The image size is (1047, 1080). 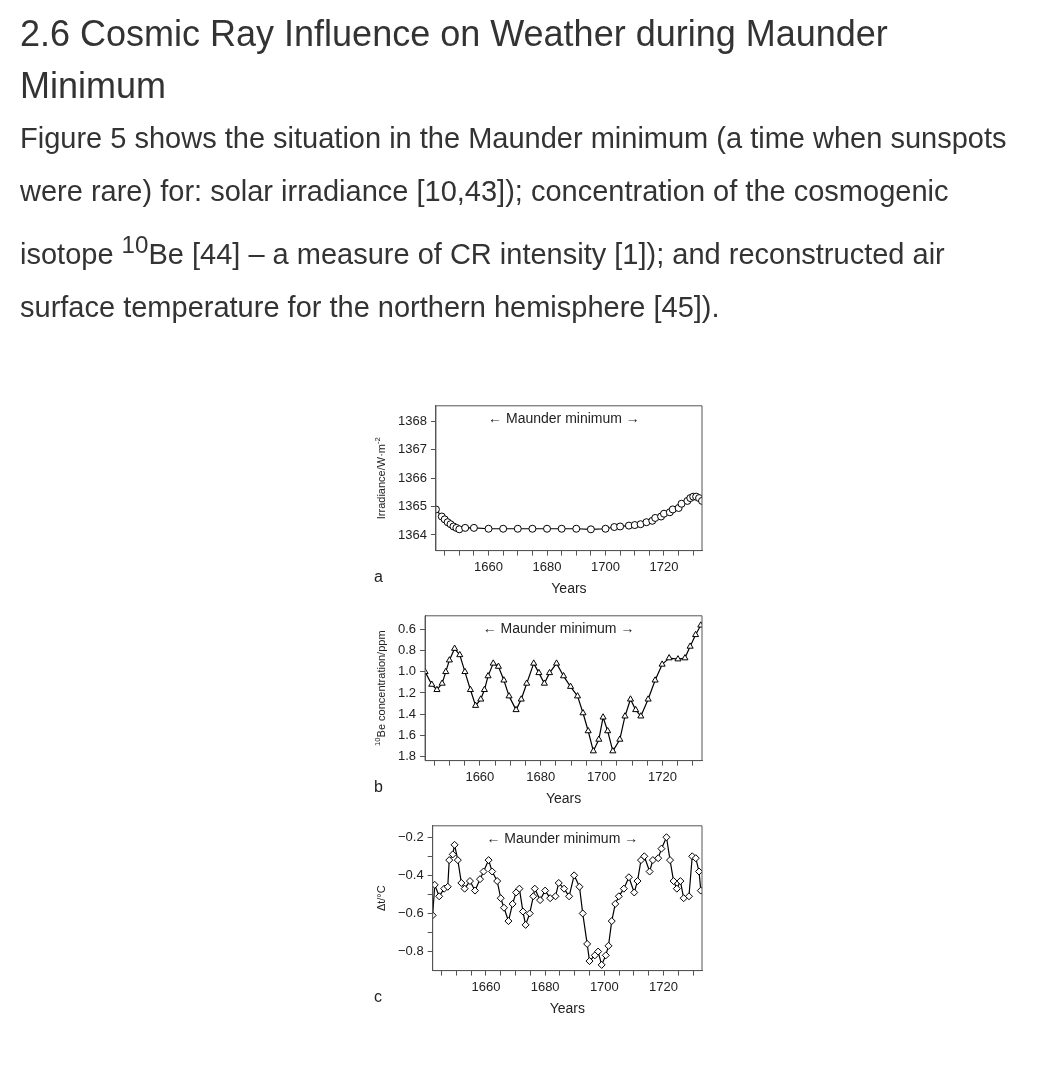 What do you see at coordinates (454, 60) in the screenshot?
I see `chart-title: 2.6 Cosmic Ray Influence on Weather during Maunder Minimum` at bounding box center [454, 60].